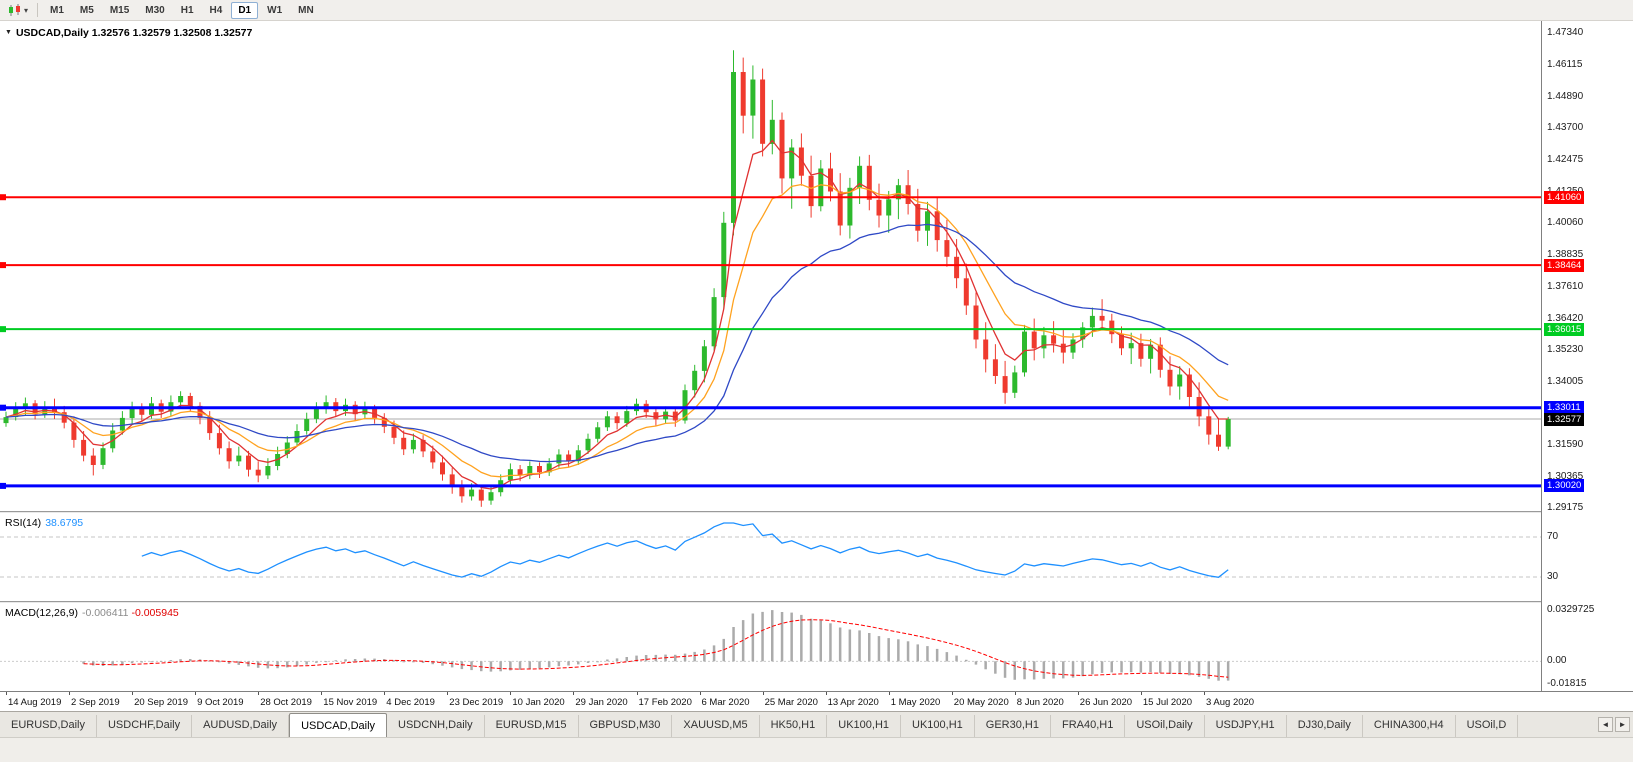 Image resolution: width=1633 pixels, height=762 pixels. Describe the element at coordinates (1565, 287) in the screenshot. I see `price-tick: 1.37610` at that location.